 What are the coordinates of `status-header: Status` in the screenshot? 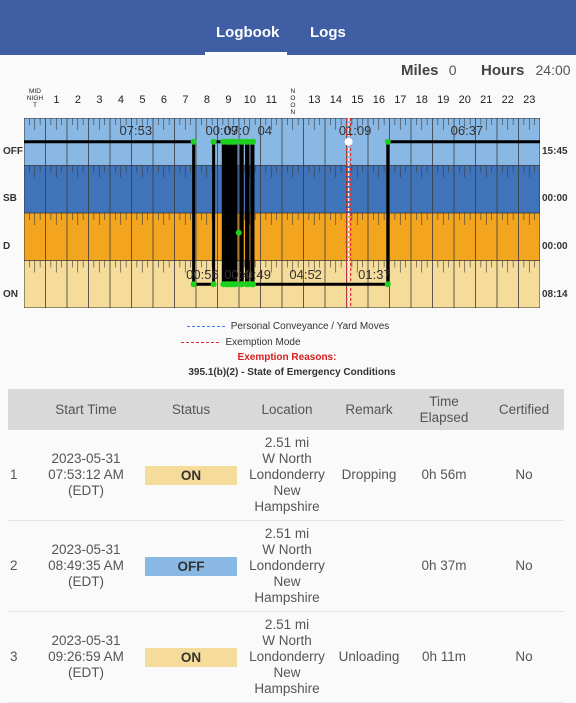 It's located at (191, 409).